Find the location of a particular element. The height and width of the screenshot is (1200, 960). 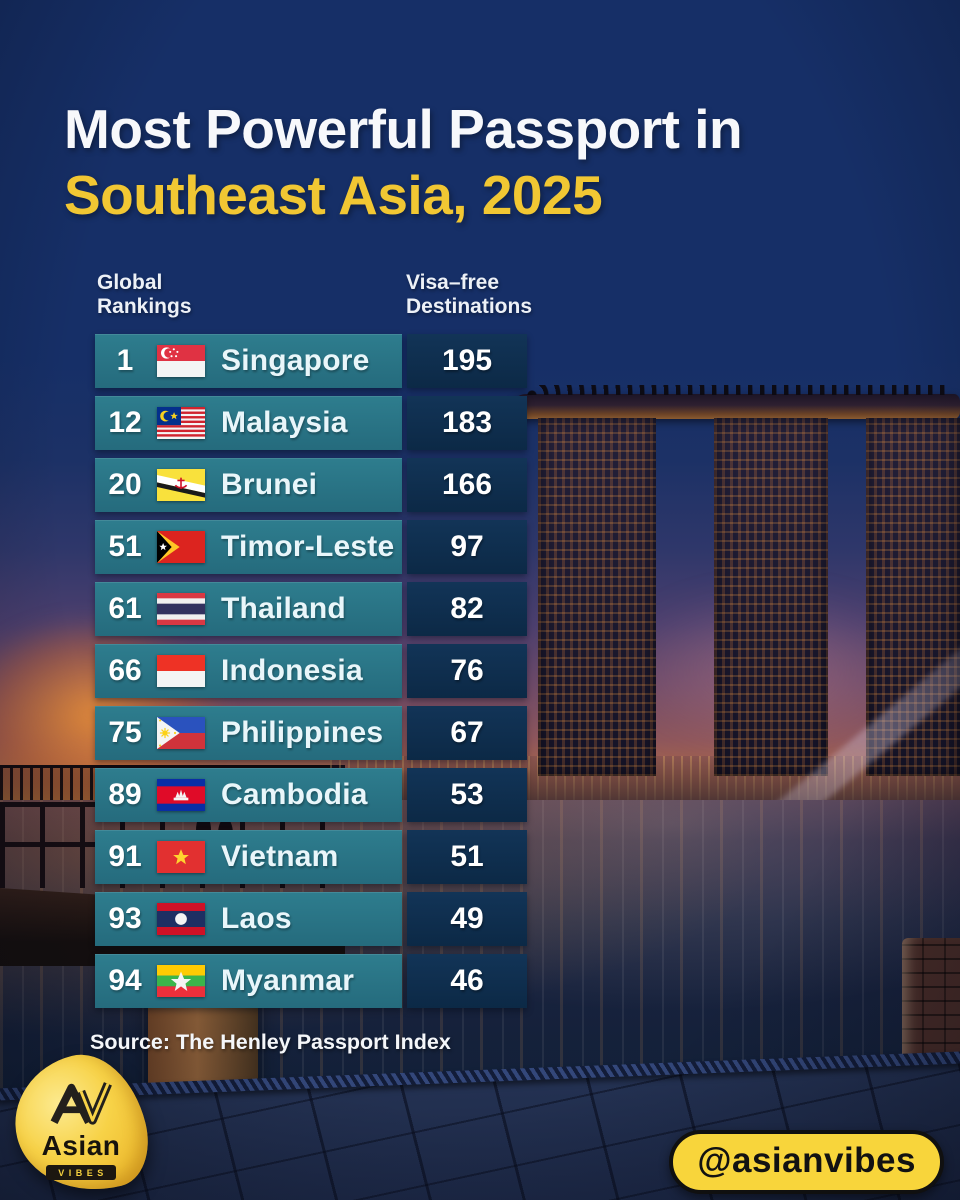

visa-free-cell: 49 is located at coordinates (467, 919).